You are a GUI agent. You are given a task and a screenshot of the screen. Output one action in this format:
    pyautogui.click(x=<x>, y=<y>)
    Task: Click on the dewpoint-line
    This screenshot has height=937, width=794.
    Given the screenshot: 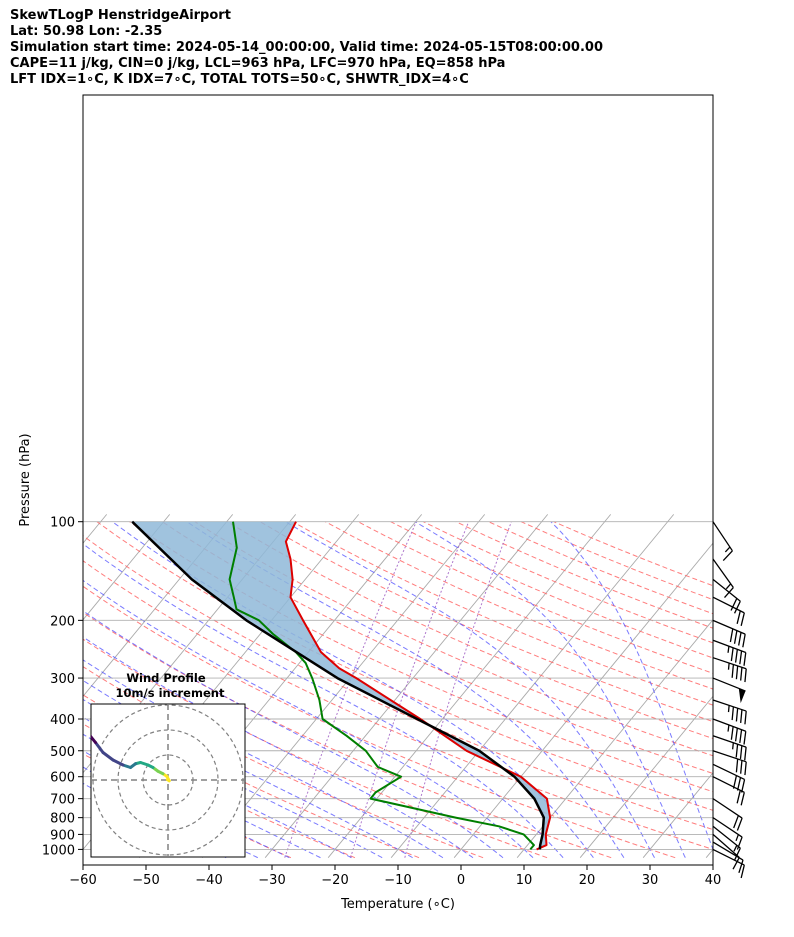 What is the action you would take?
    pyautogui.click(x=381, y=686)
    